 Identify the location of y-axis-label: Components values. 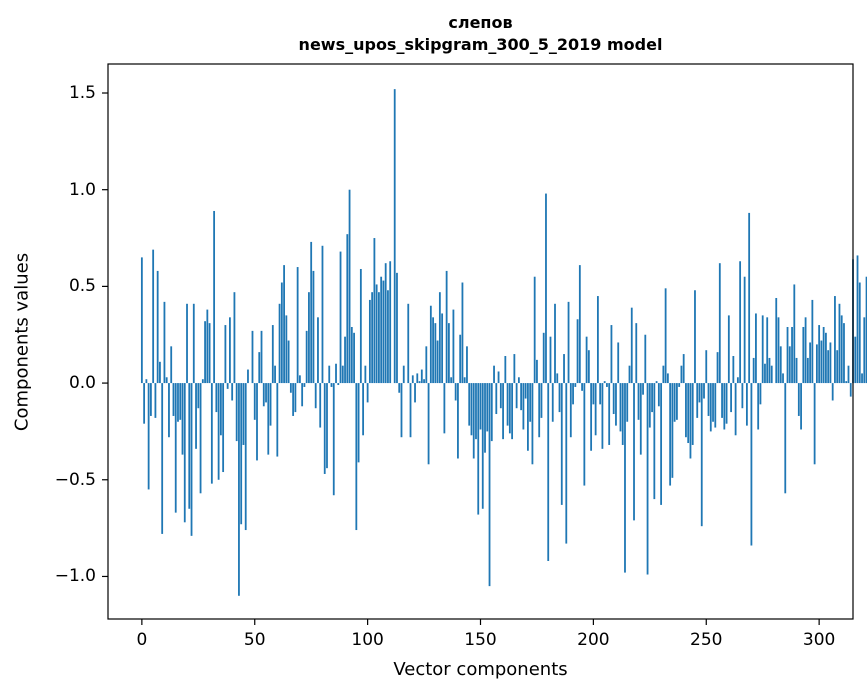
(22, 342).